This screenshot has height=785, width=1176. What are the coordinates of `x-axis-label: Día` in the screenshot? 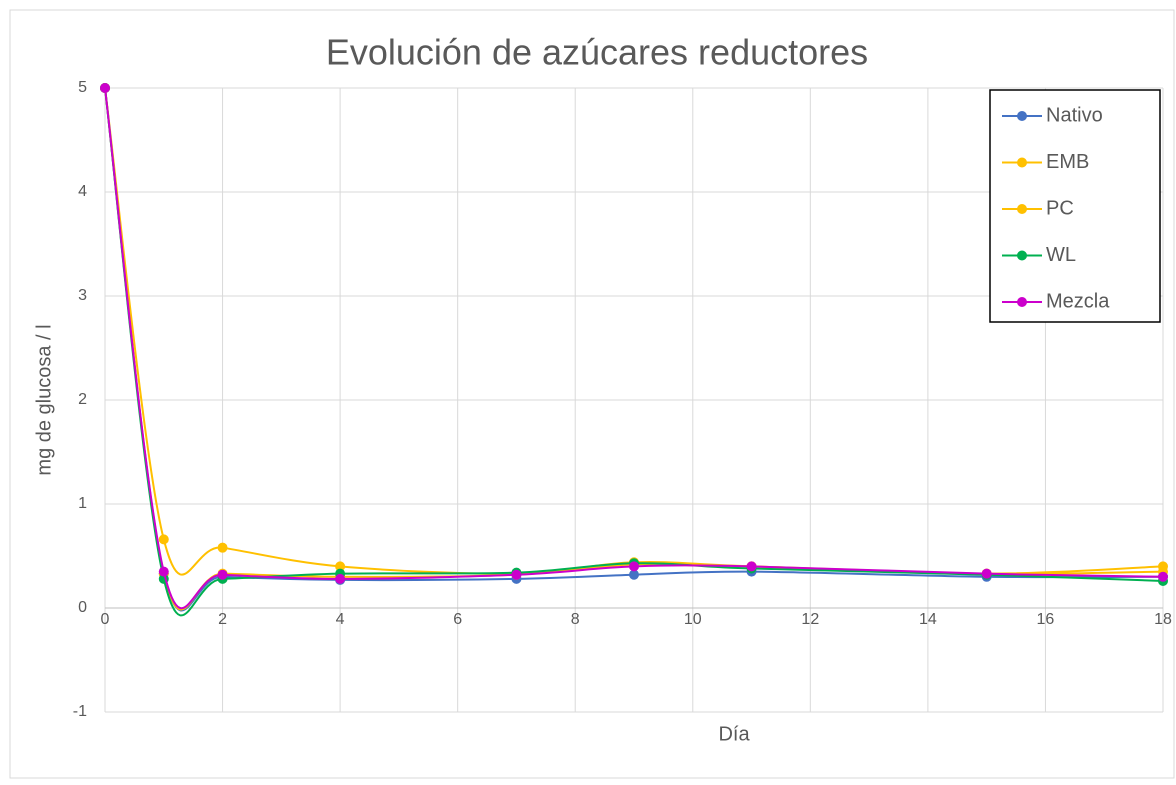 It's located at (734, 734).